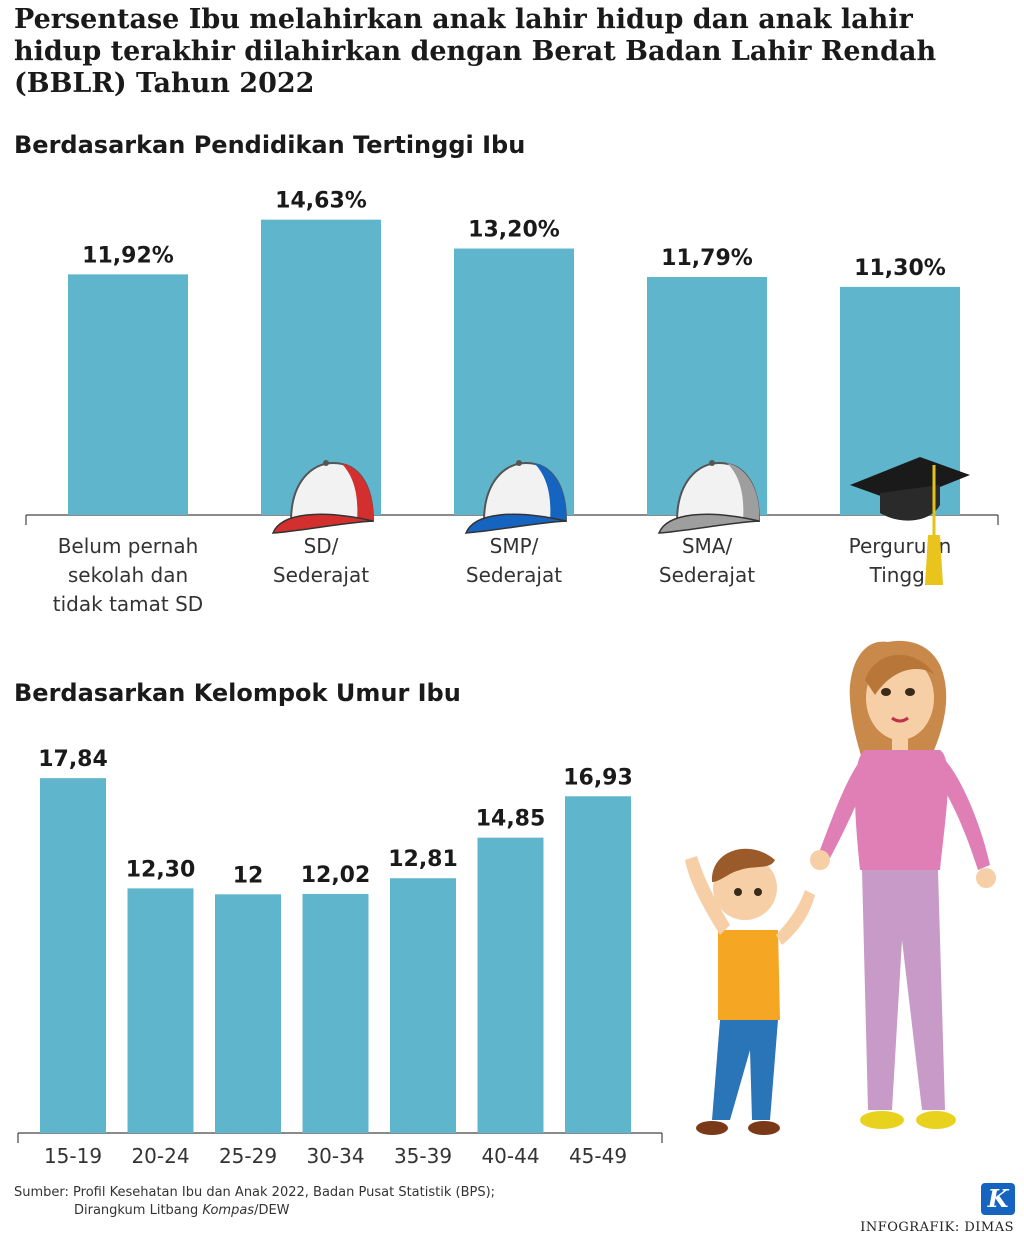  Describe the element at coordinates (900, 575) in the screenshot. I see `category-label-line: Tinggi` at that location.